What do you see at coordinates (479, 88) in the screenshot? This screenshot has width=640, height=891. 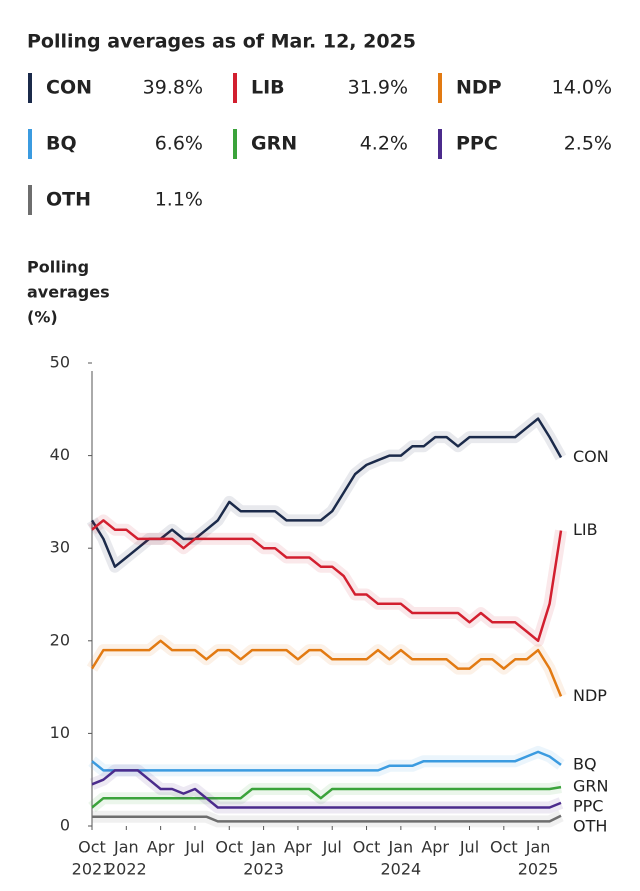 I see `legend-name: NDP` at bounding box center [479, 88].